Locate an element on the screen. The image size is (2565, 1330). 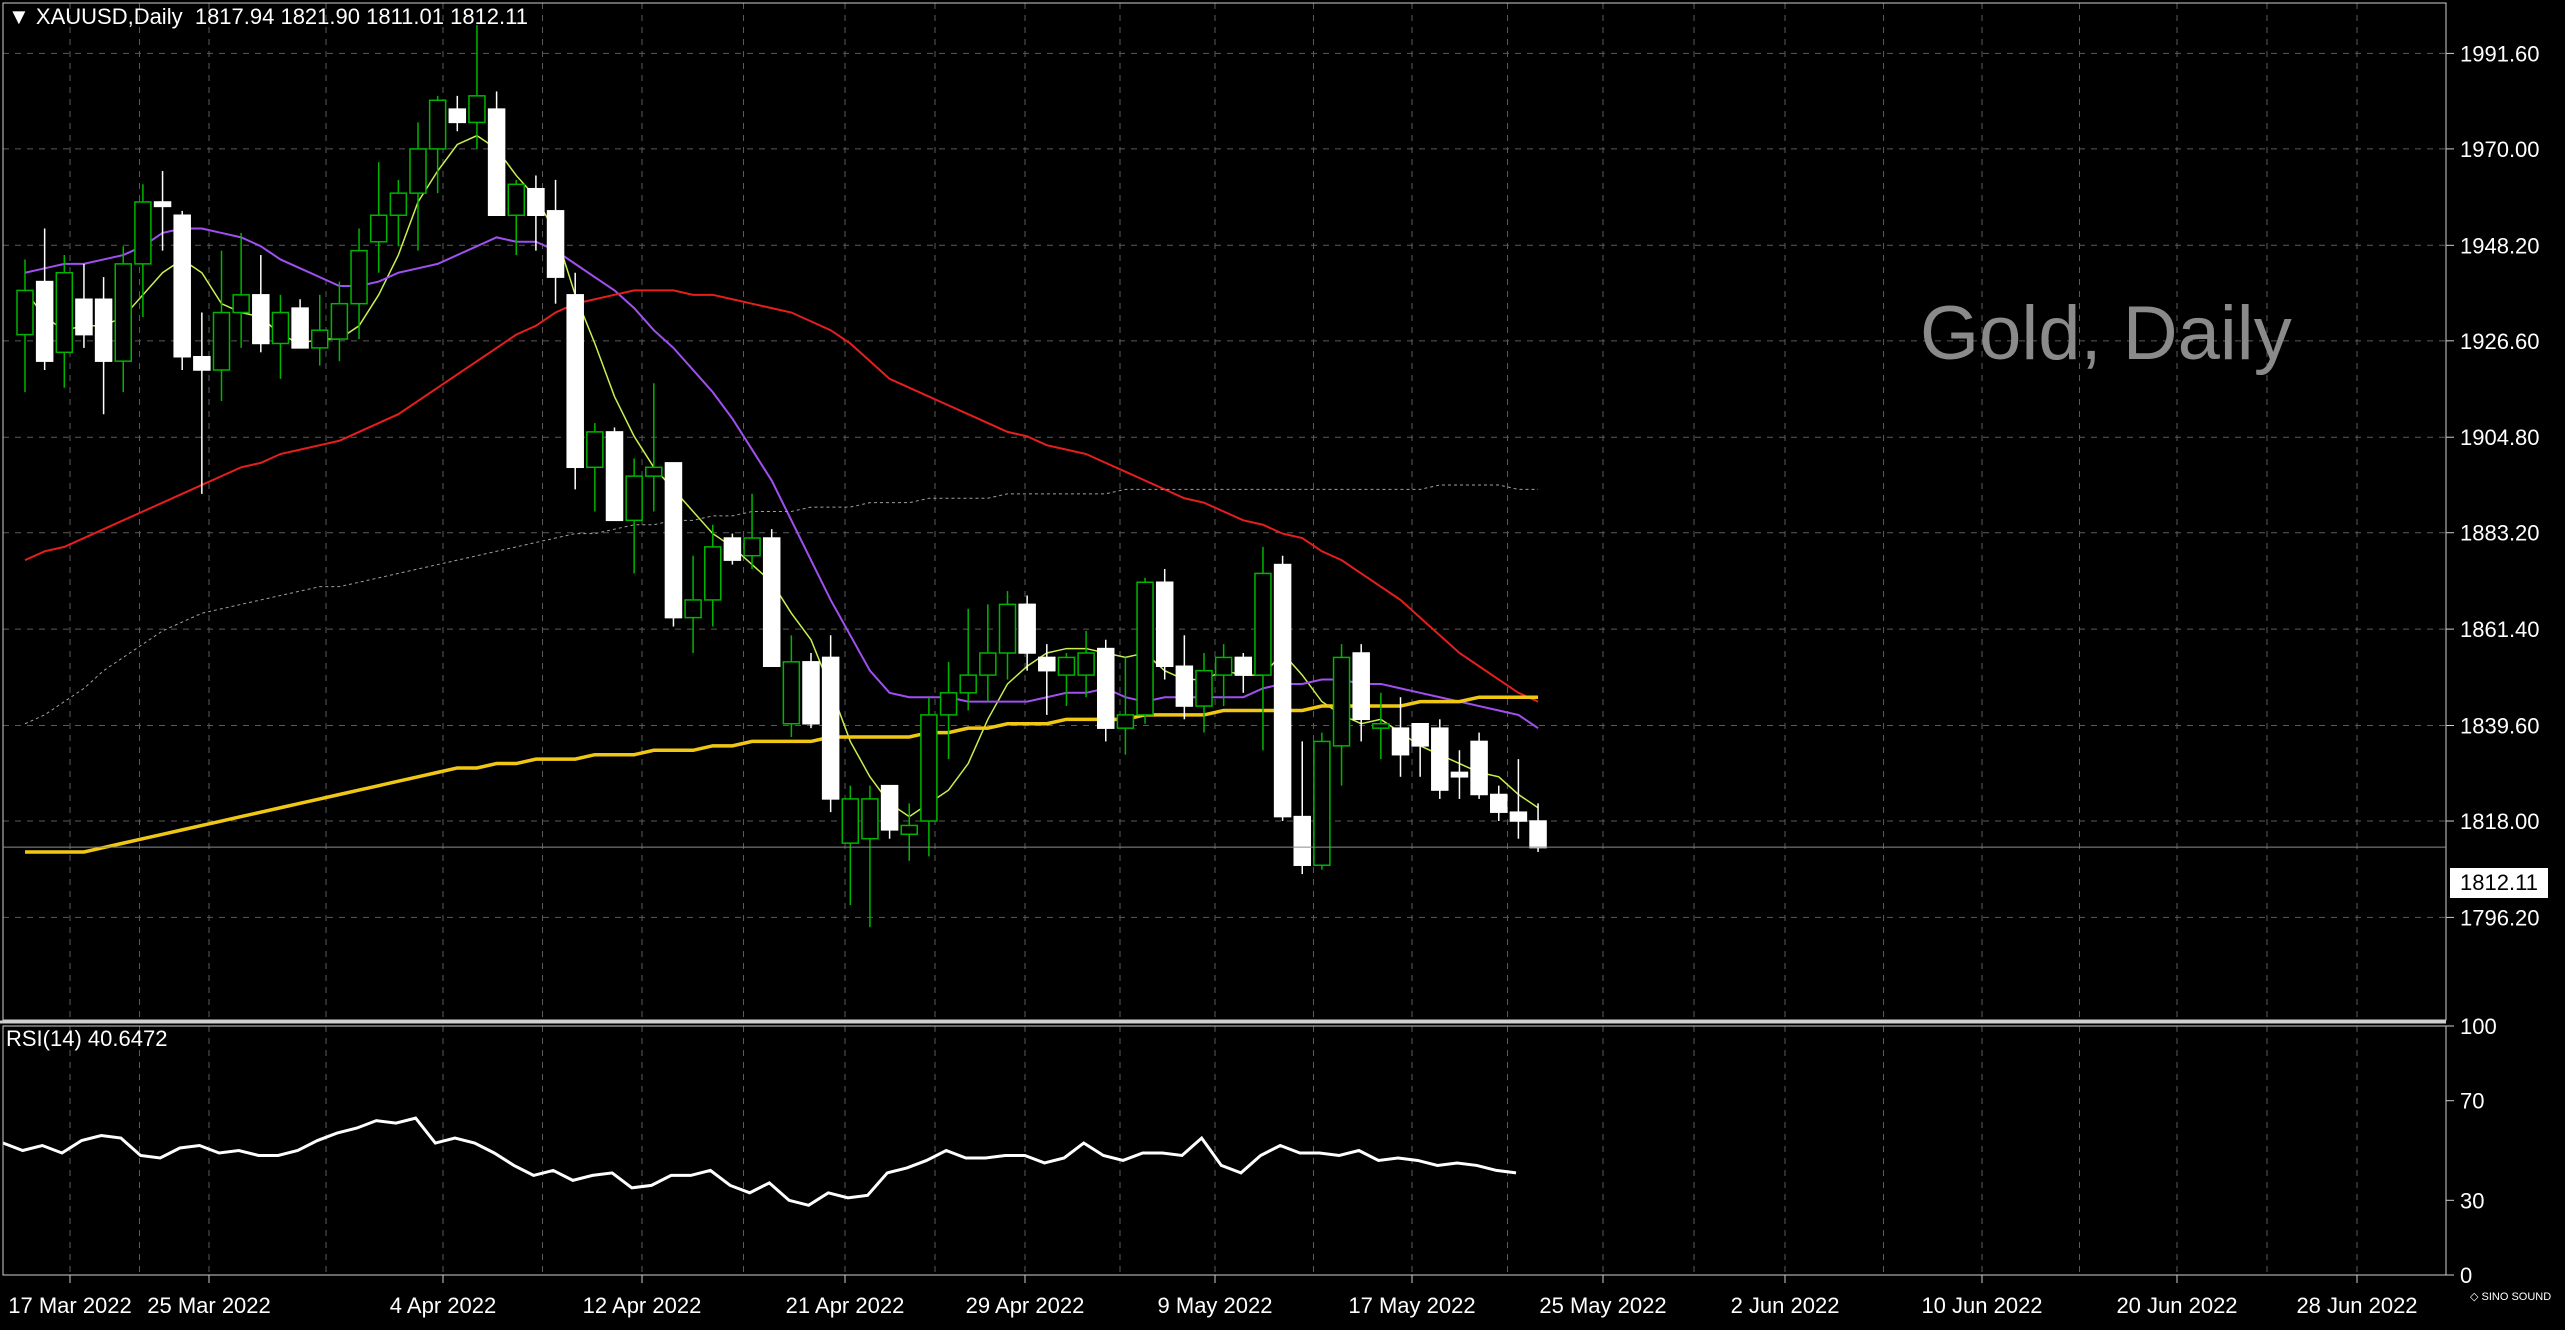
x-tick-label: 4 Apr 2022 is located at coordinates (443, 1305).